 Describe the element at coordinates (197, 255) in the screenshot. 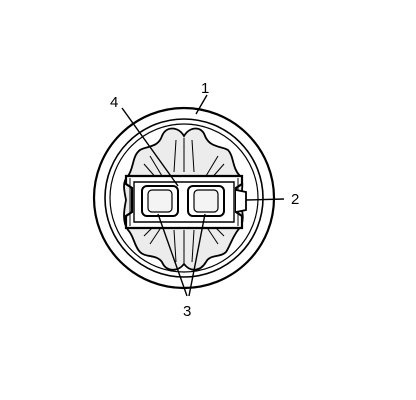

I see `leader-3b` at that location.